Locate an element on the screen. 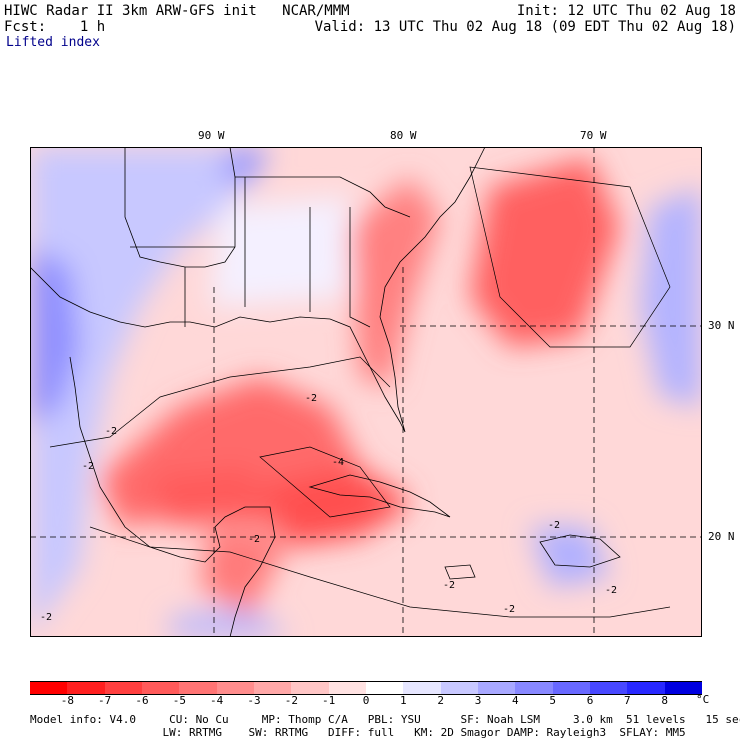 The width and height of the screenshot is (740, 740). contour-minus4 is located at coordinates (325, 482).